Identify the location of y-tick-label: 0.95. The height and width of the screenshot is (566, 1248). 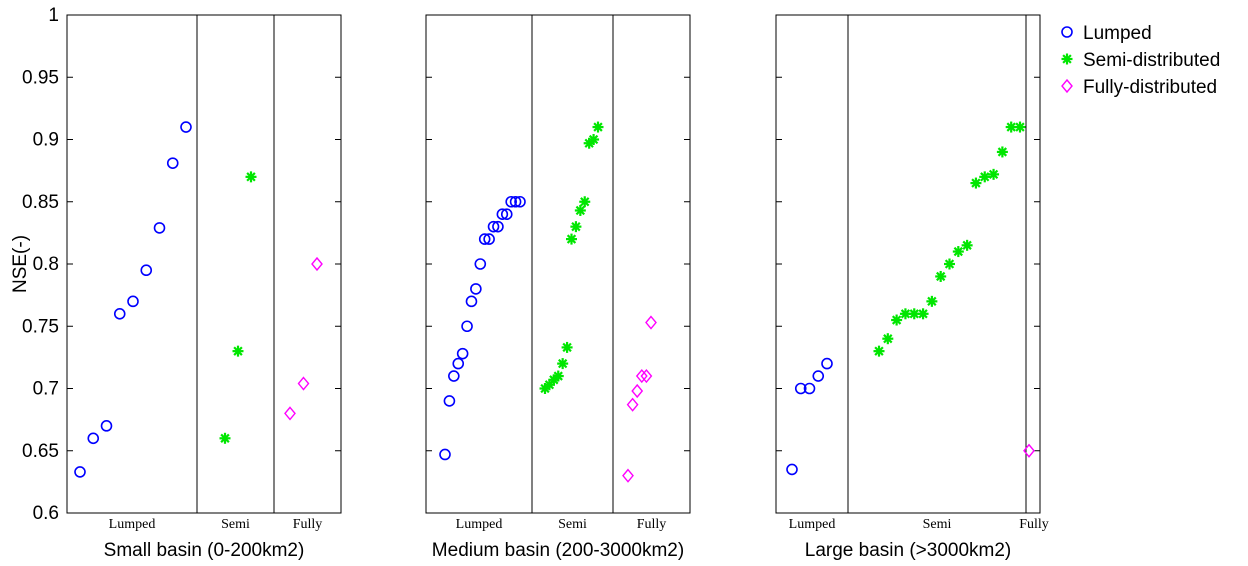
(40, 77).